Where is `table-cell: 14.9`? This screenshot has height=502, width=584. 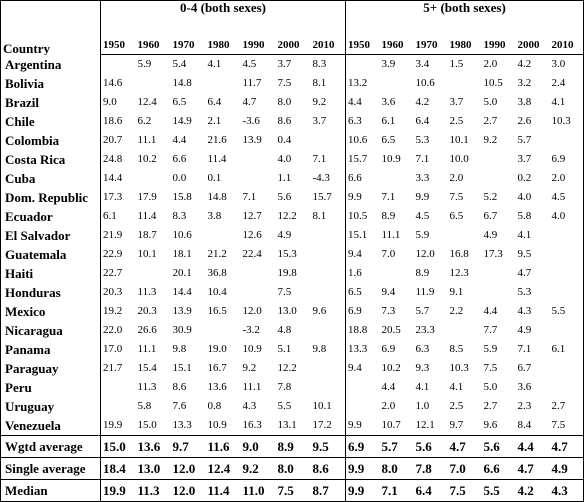 table-cell: 14.9 is located at coordinates (182, 121).